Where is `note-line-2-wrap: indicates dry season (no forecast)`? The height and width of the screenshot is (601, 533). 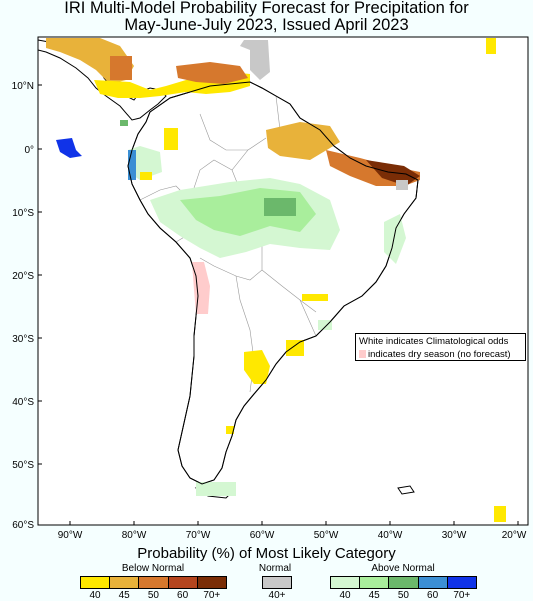
note-line-2-wrap: indicates dry season (no forecast) is located at coordinates (440, 354).